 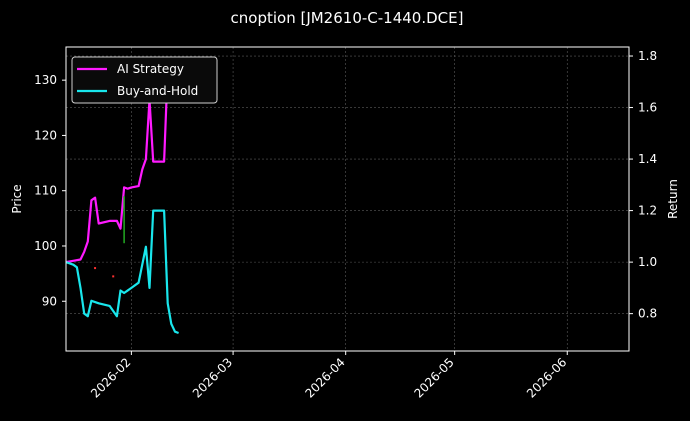 What do you see at coordinates (647, 314) in the screenshot?
I see `right-tick-label-0: 0.8` at bounding box center [647, 314].